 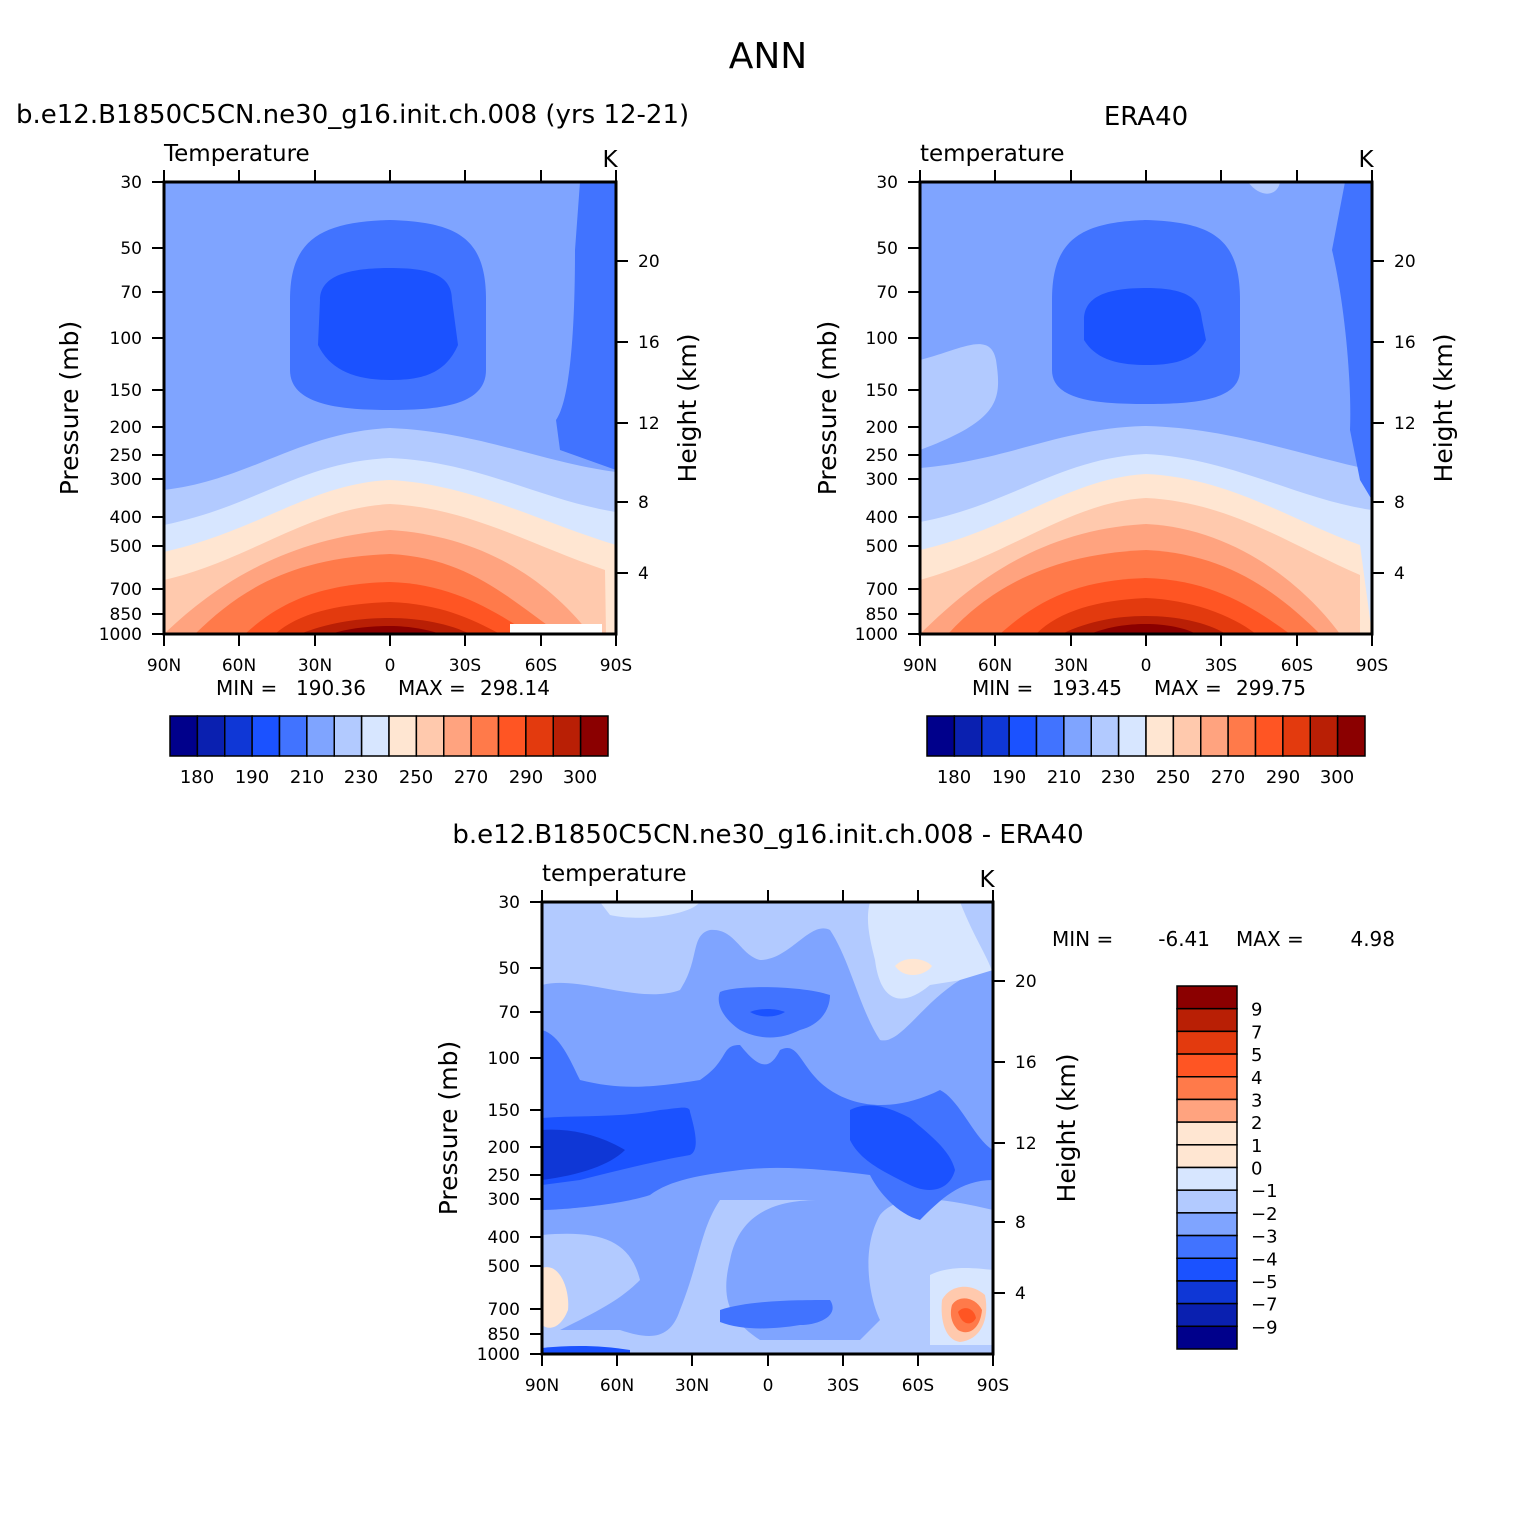 I want to click on colorbar-label: 2, so click(x=1256, y=1123).